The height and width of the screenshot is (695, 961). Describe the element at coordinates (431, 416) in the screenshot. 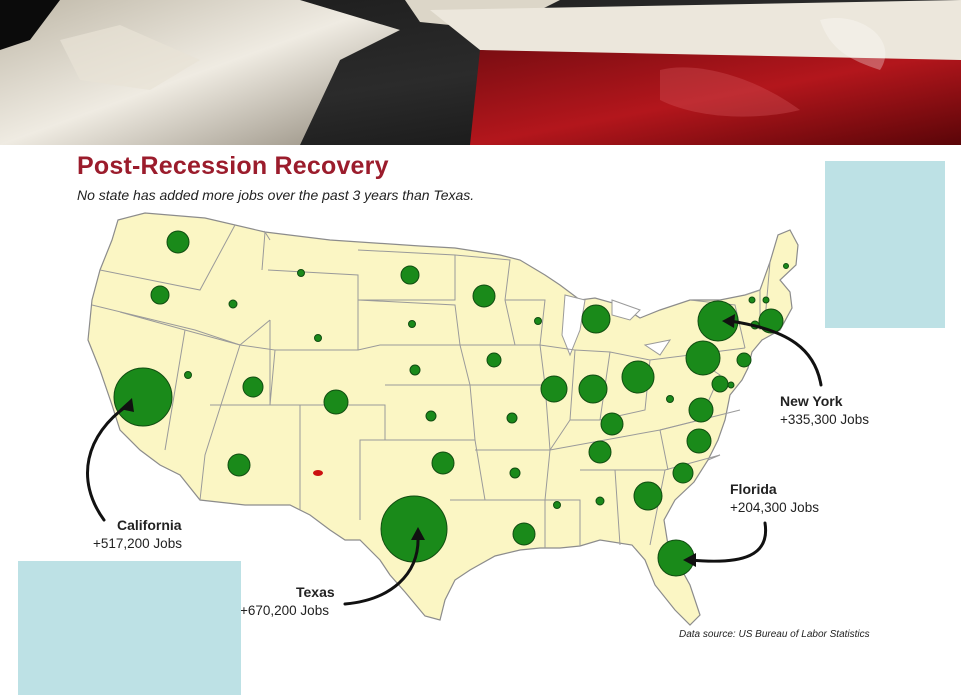

I see `bubble-kansas` at that location.